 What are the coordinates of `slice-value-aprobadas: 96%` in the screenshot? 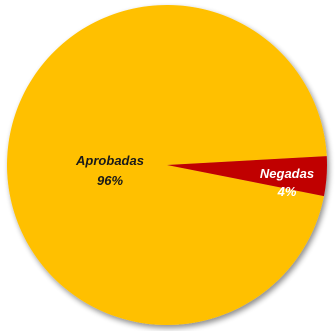 It's located at (110, 180).